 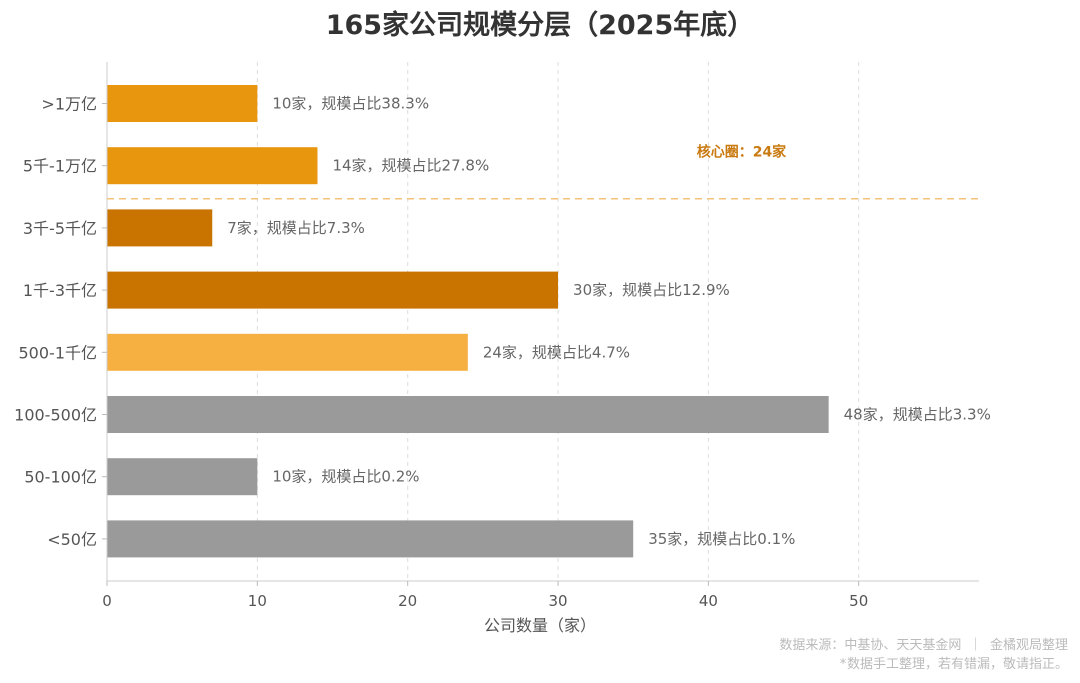 What do you see at coordinates (107, 601) in the screenshot?
I see `x-tick-label: 0` at bounding box center [107, 601].